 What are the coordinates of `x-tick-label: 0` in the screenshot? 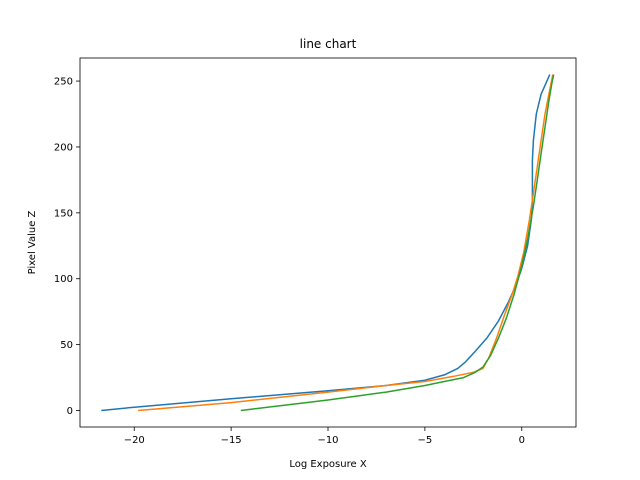 It's located at (522, 440).